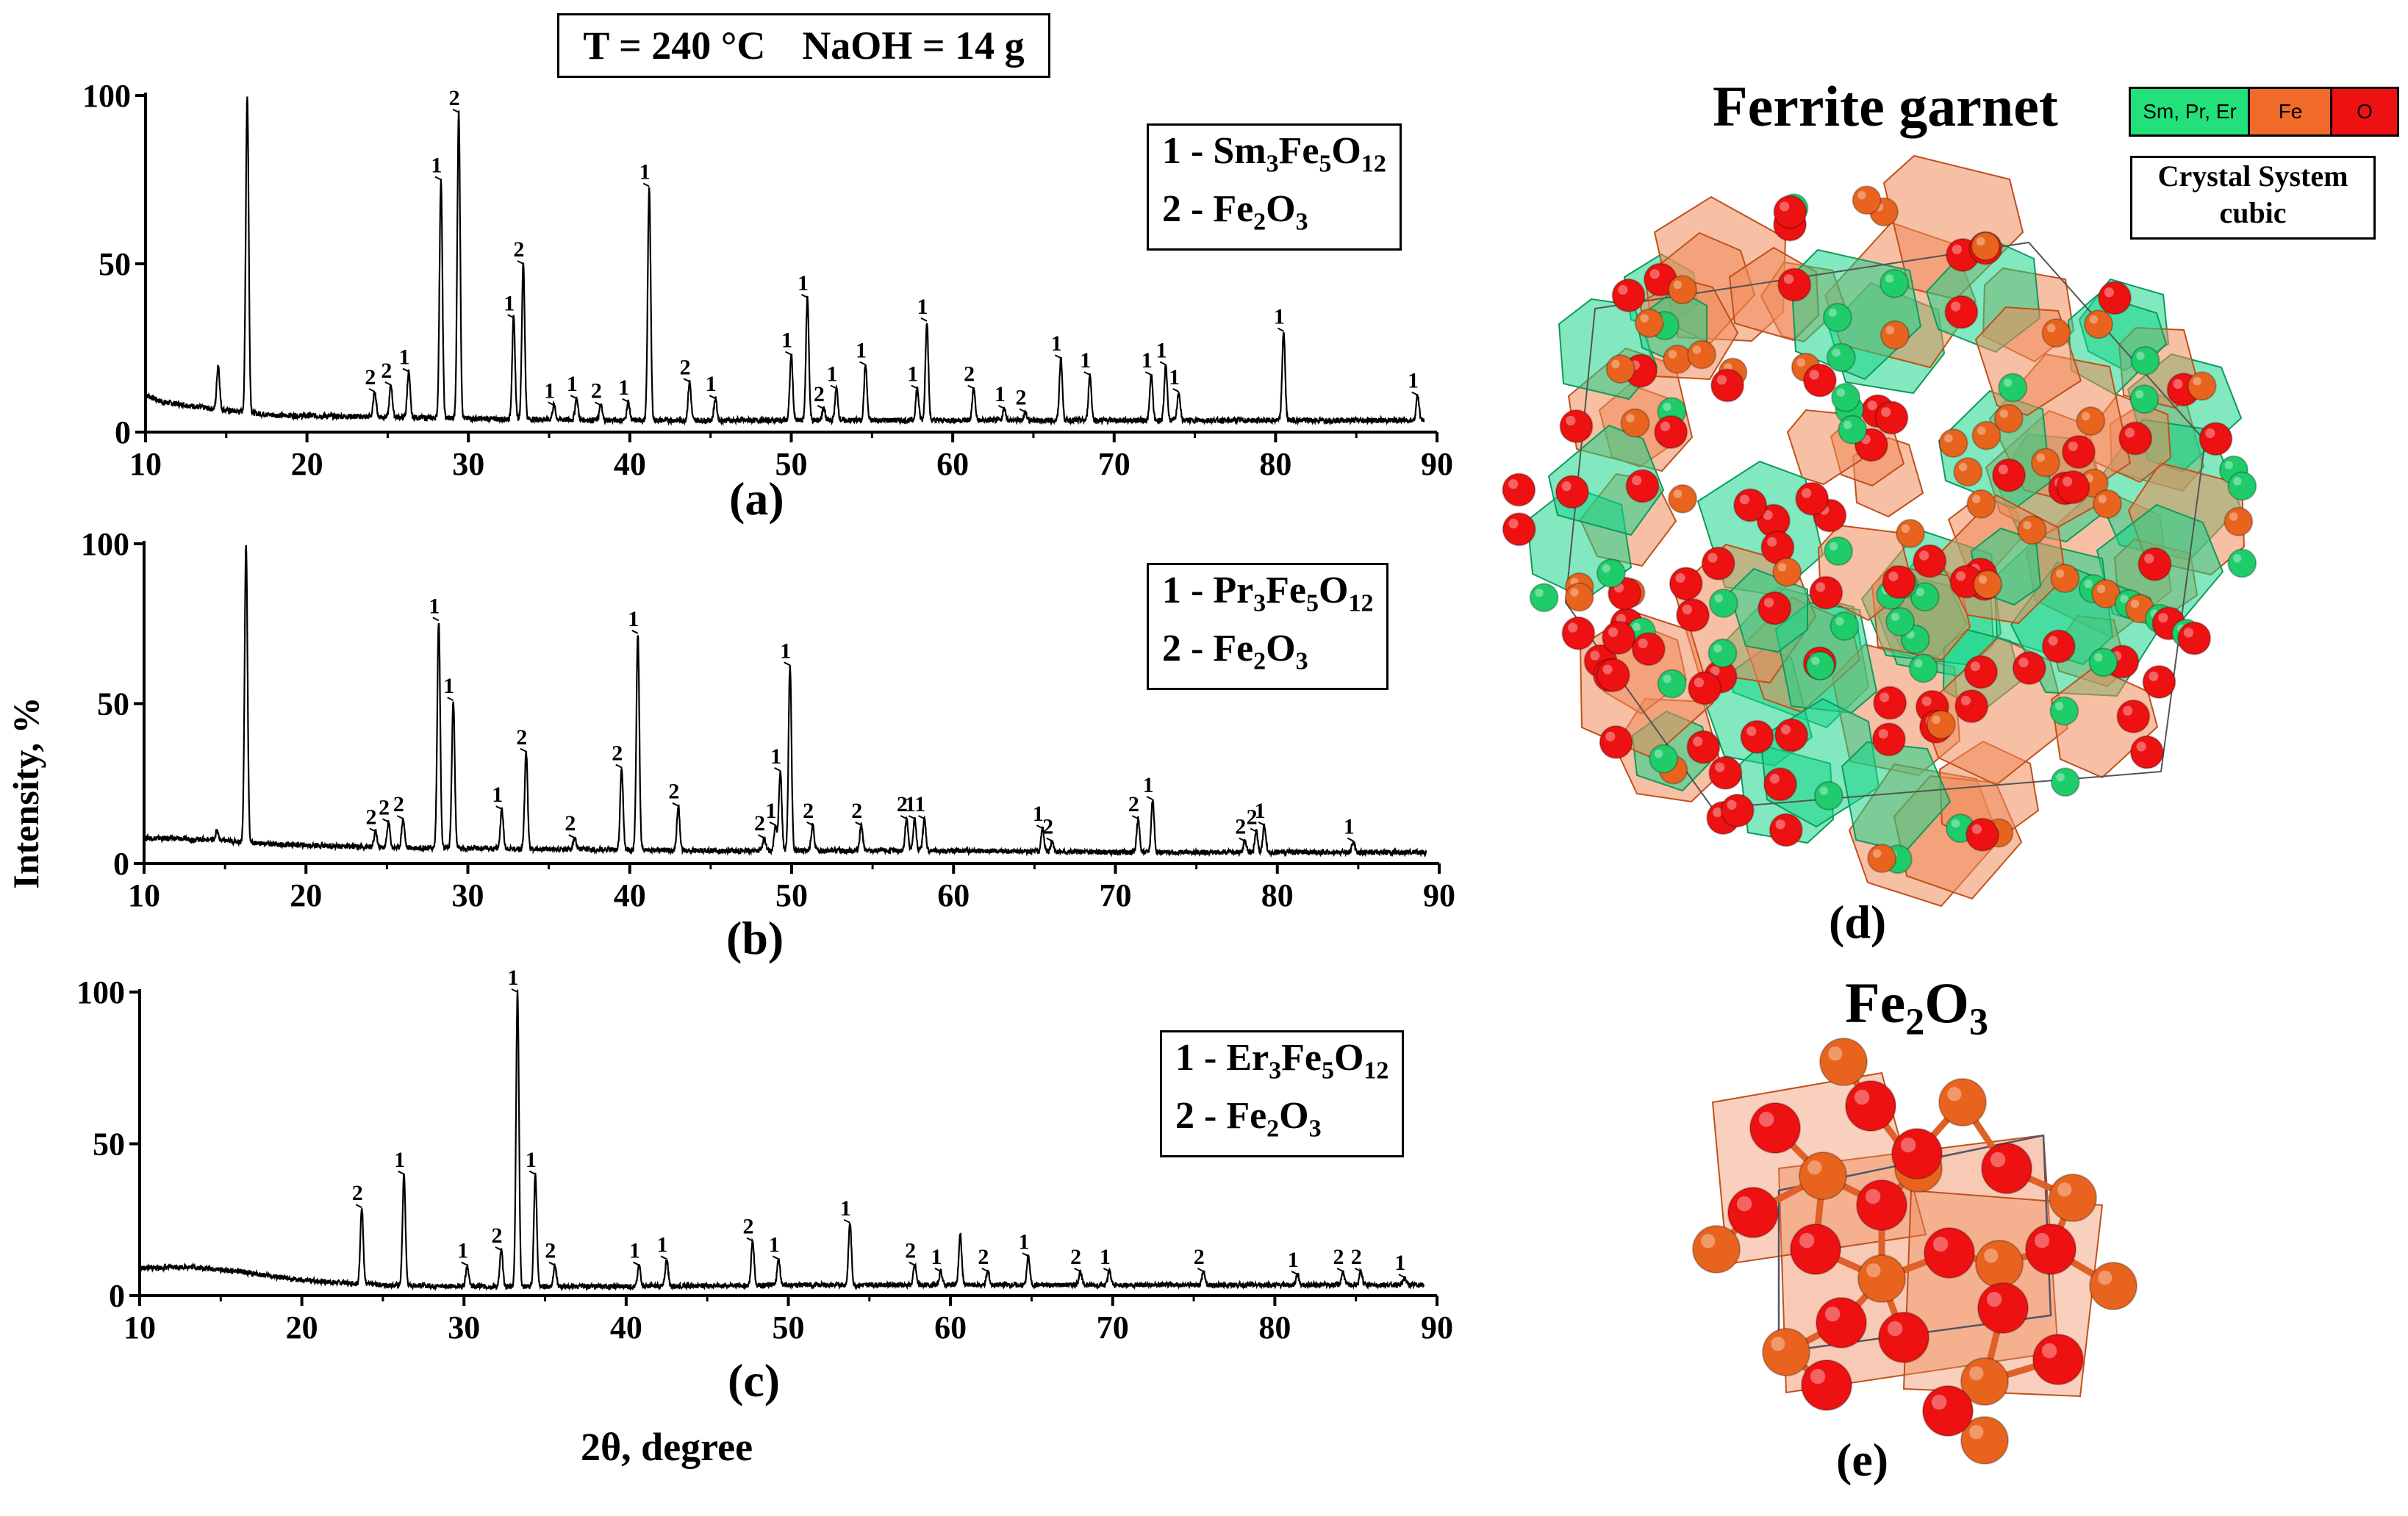  Describe the element at coordinates (1862, 1460) in the screenshot. I see `panel-label-e: (e)` at that location.